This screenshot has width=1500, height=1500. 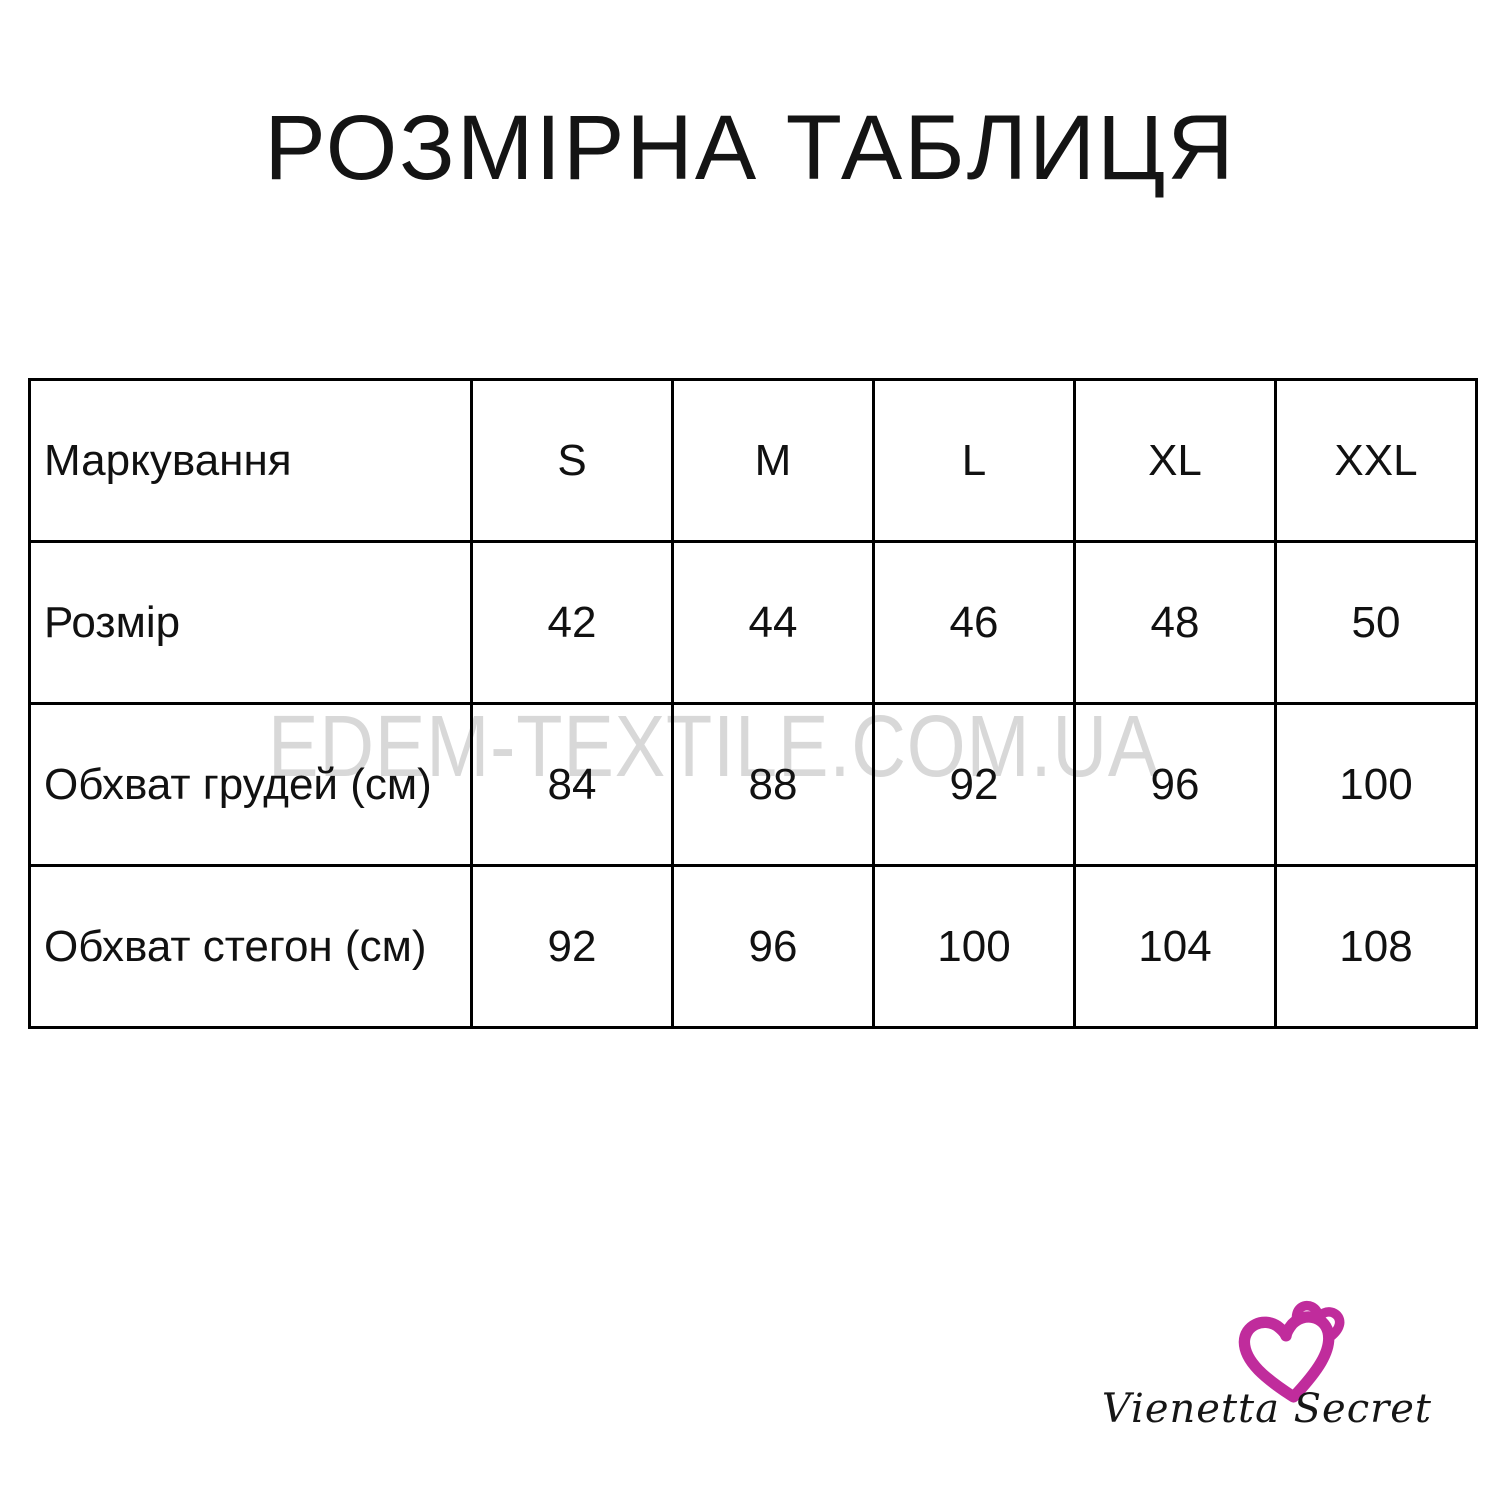 I want to click on double-heart-icon, so click(x=1291, y=1351).